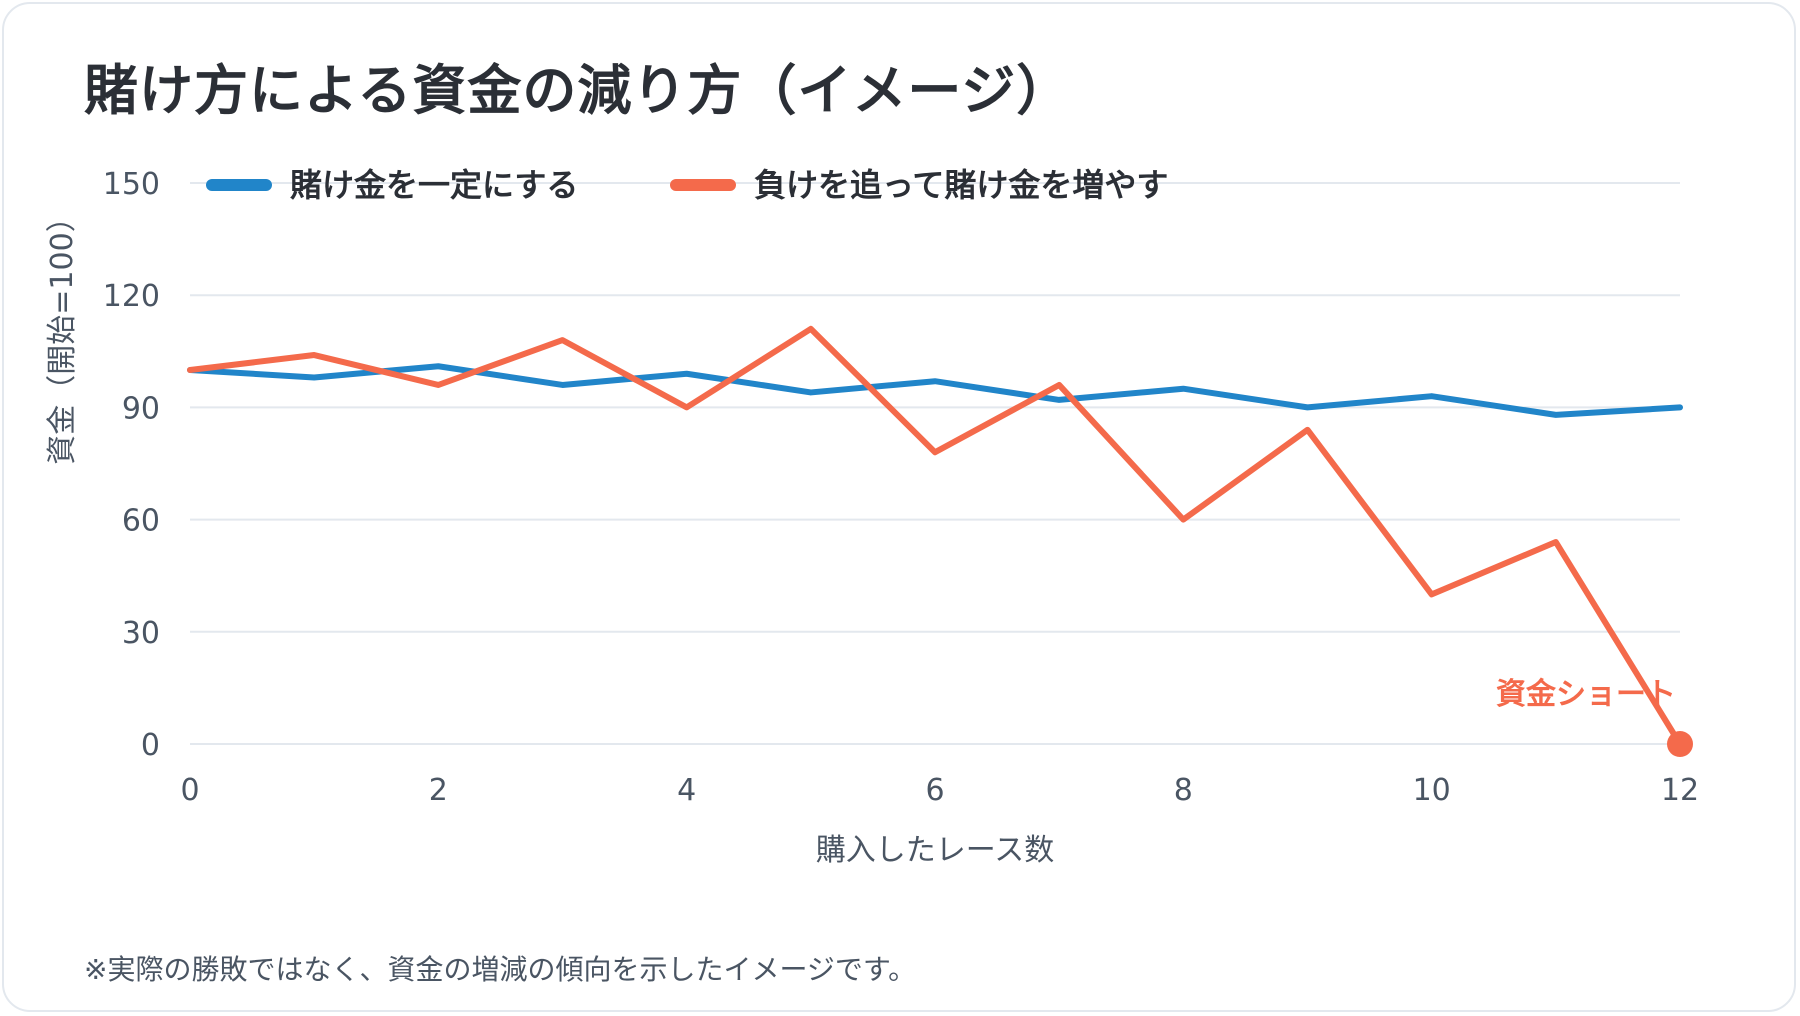  I want to click on x-axis-ticks: 0 2 4 6 8 10 12, so click(939, 790).